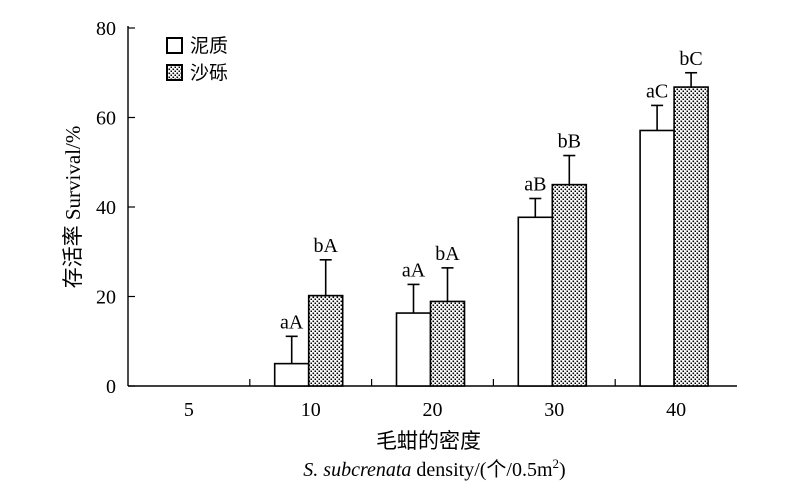  Describe the element at coordinates (106, 208) in the screenshot. I see `y-tick-label: 40` at that location.